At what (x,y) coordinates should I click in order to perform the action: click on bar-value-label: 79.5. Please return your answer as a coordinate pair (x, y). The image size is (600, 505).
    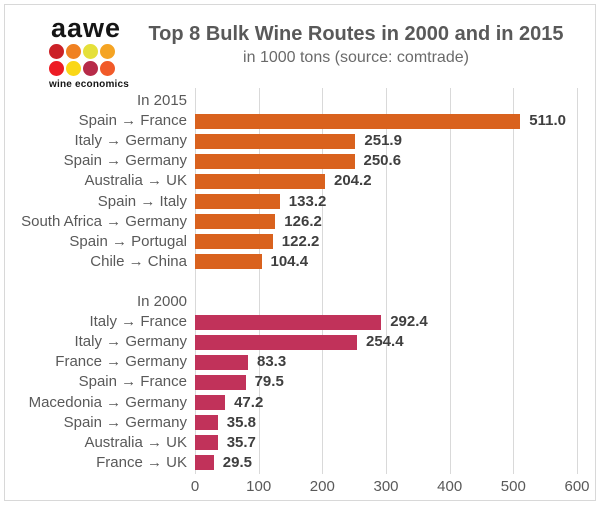
    Looking at the image, I should click on (269, 382).